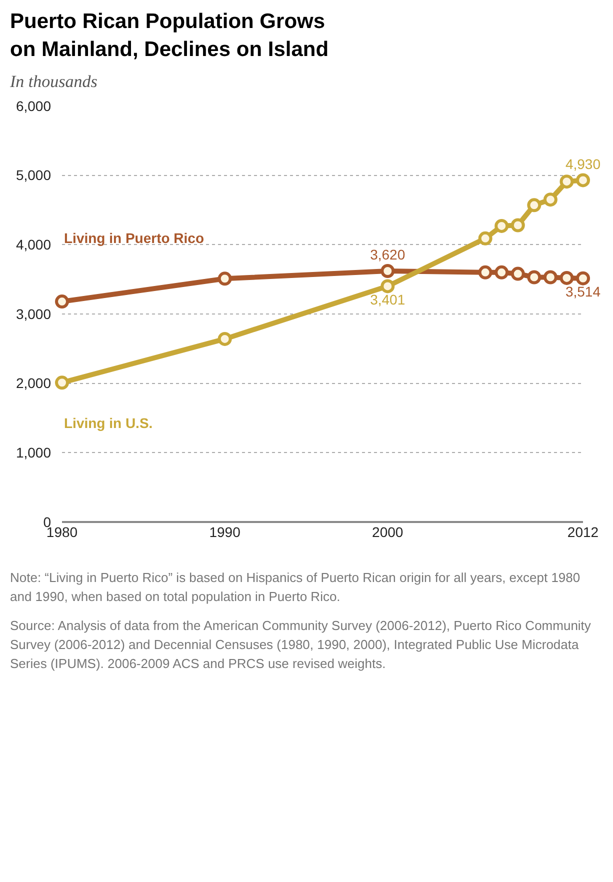  What do you see at coordinates (34, 452) in the screenshot?
I see `y-tick-label: 1,000` at bounding box center [34, 452].